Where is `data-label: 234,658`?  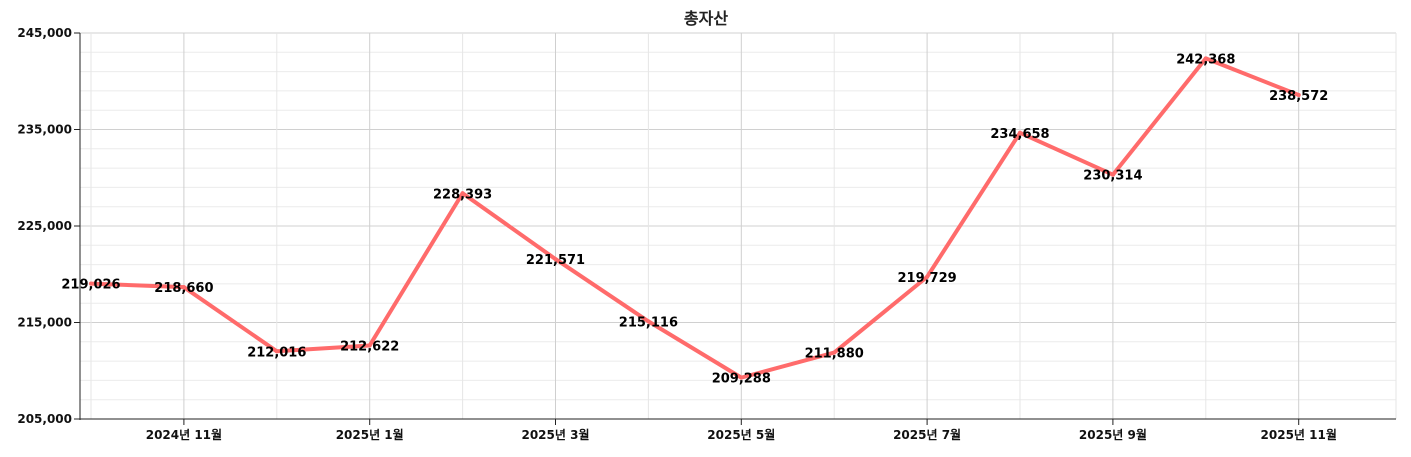 data-label: 234,658 is located at coordinates (1019, 134).